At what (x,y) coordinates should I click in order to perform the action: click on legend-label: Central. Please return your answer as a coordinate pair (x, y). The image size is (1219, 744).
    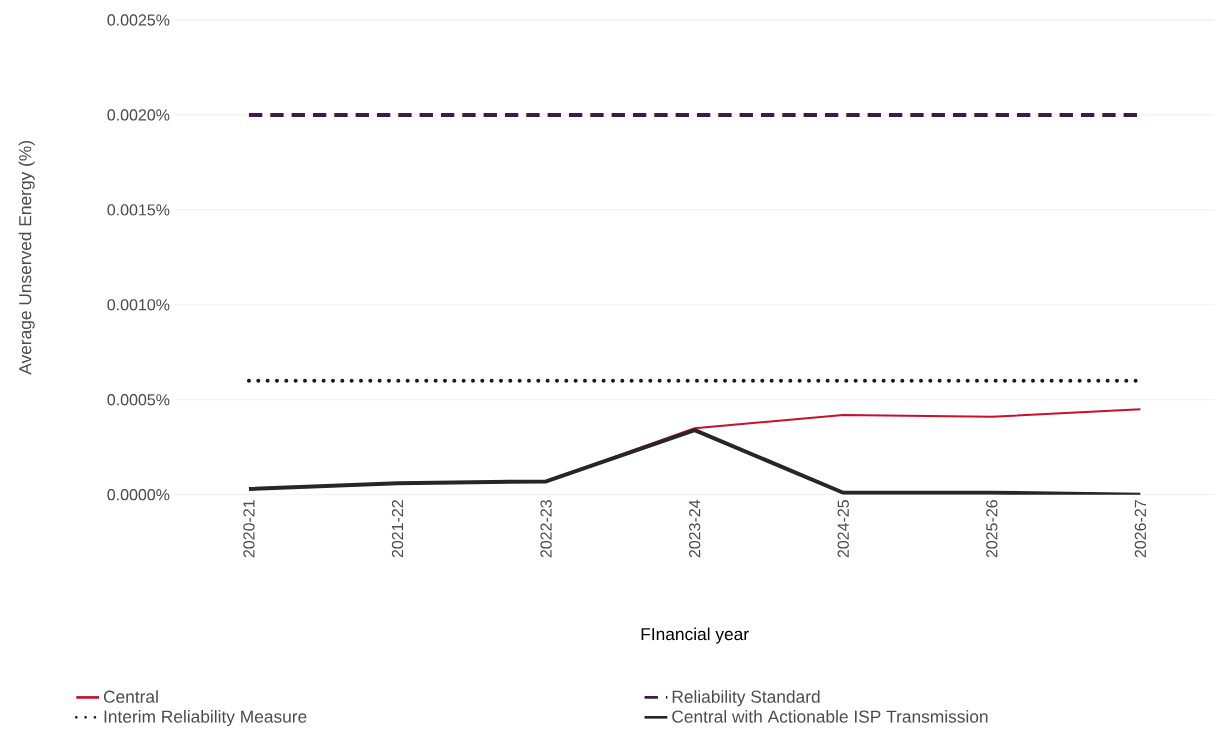
    Looking at the image, I should click on (130, 696).